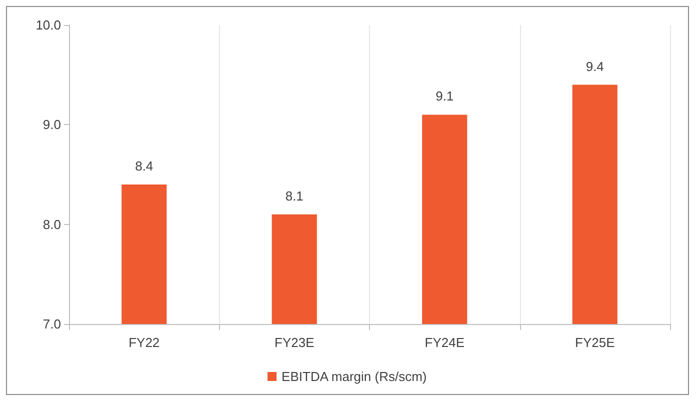 This screenshot has height=403, width=697. I want to click on y-tick-label: 7.0, so click(51, 324).